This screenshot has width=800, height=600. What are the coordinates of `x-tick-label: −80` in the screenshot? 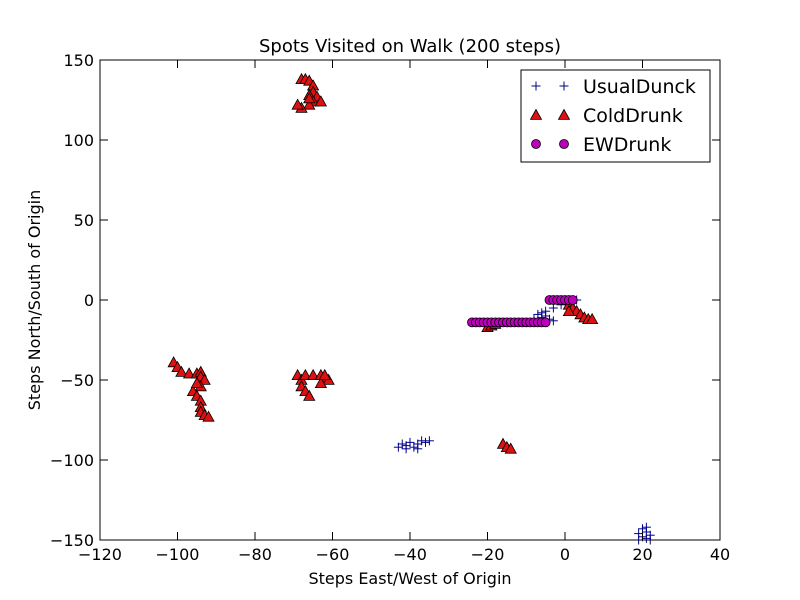 It's located at (255, 554).